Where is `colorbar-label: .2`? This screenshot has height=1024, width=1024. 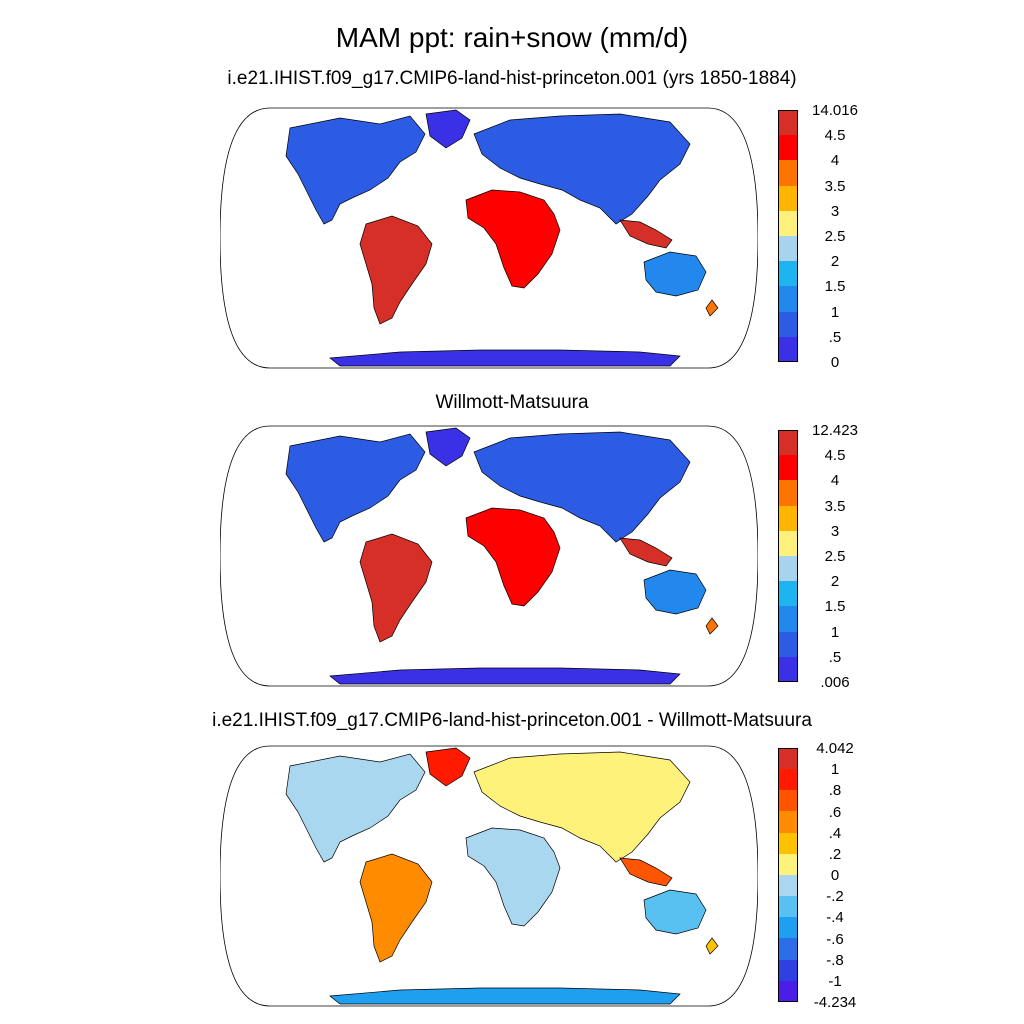
colorbar-label: .2 is located at coordinates (835, 854).